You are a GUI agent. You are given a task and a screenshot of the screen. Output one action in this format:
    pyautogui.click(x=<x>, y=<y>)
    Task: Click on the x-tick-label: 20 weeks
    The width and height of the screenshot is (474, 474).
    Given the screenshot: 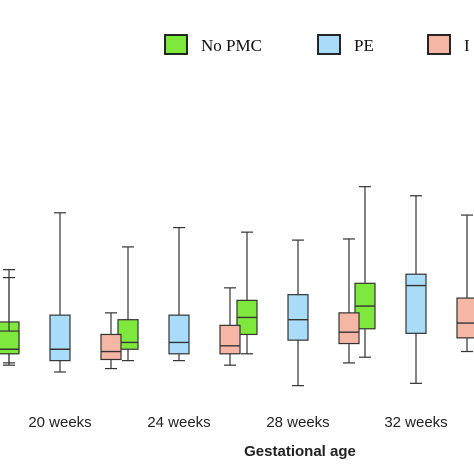 What is the action you would take?
    pyautogui.click(x=59, y=422)
    